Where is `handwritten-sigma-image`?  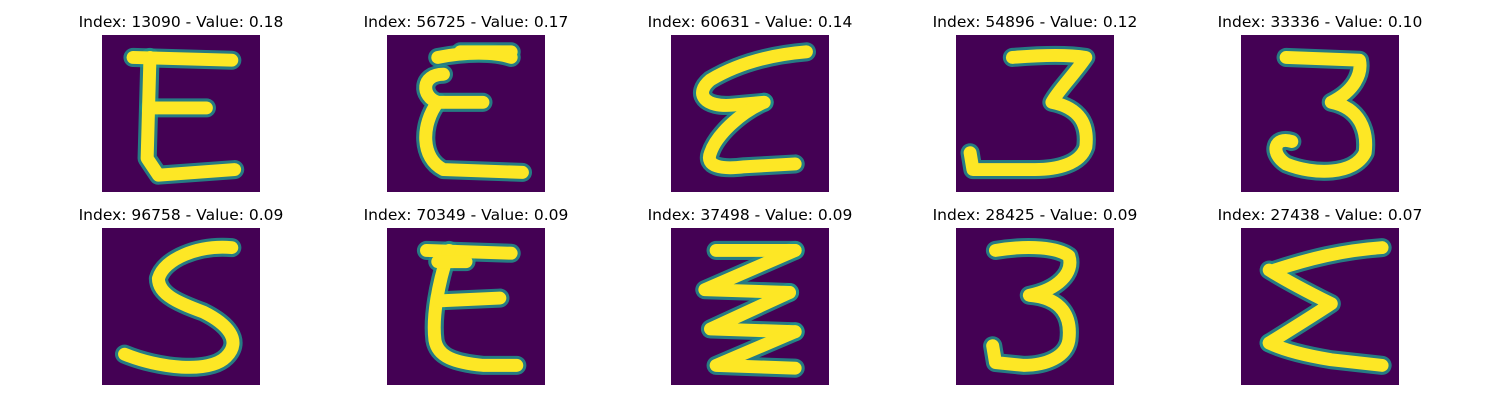 handwritten-sigma-image is located at coordinates (1320, 306).